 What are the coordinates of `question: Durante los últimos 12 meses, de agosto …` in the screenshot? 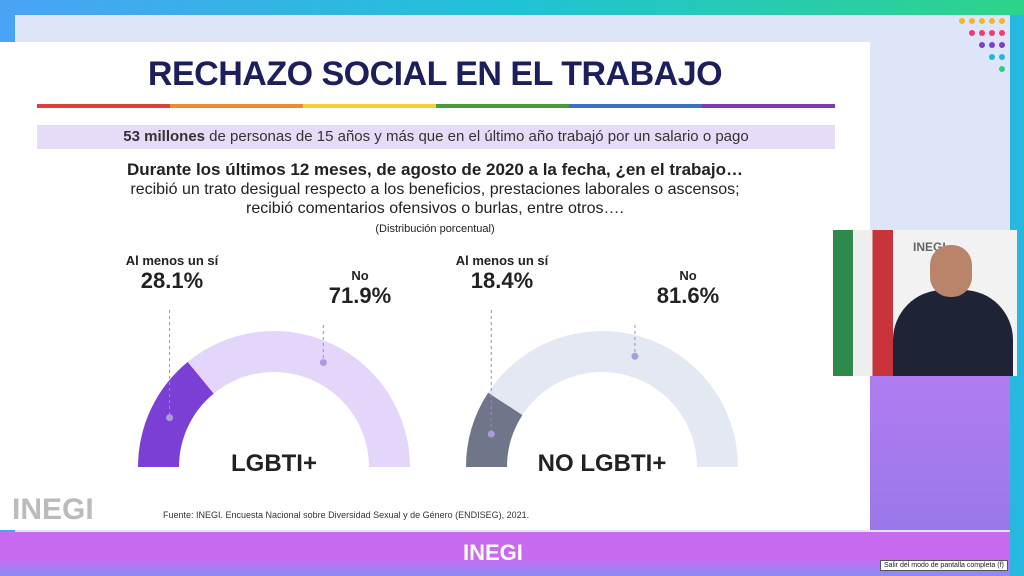 It's located at (435, 199).